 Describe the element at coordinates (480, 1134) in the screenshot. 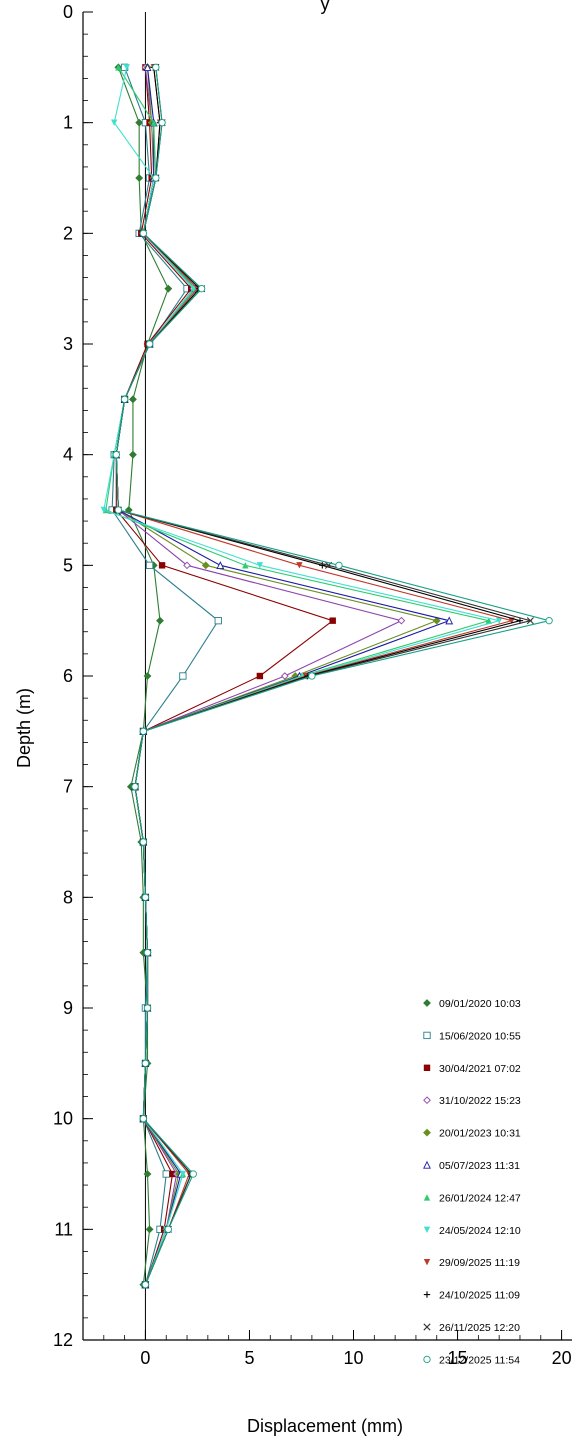

I see `legend-label: 20/01/2023 10:31` at that location.